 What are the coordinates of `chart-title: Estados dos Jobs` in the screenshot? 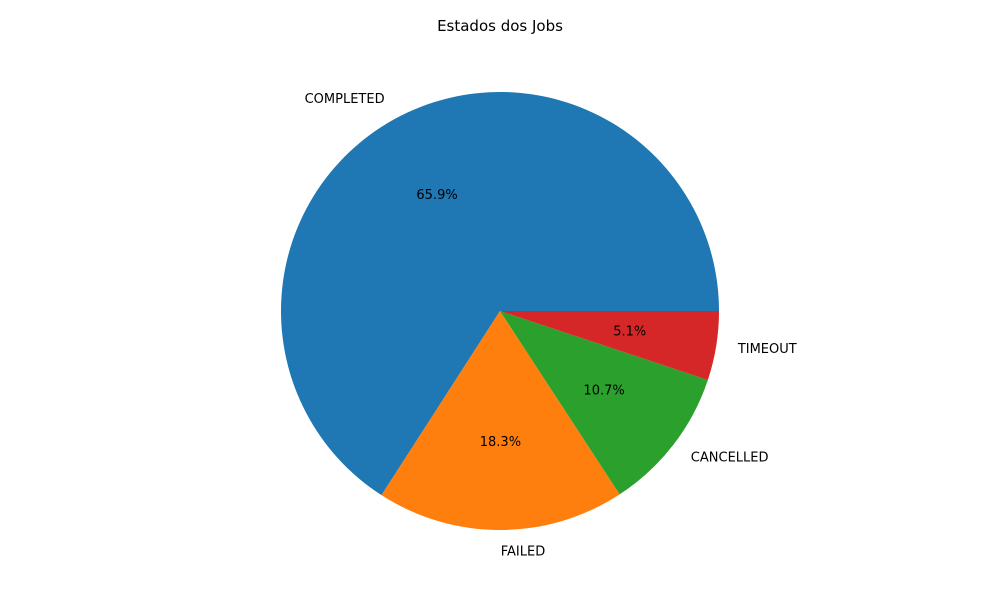 It's located at (500, 26).